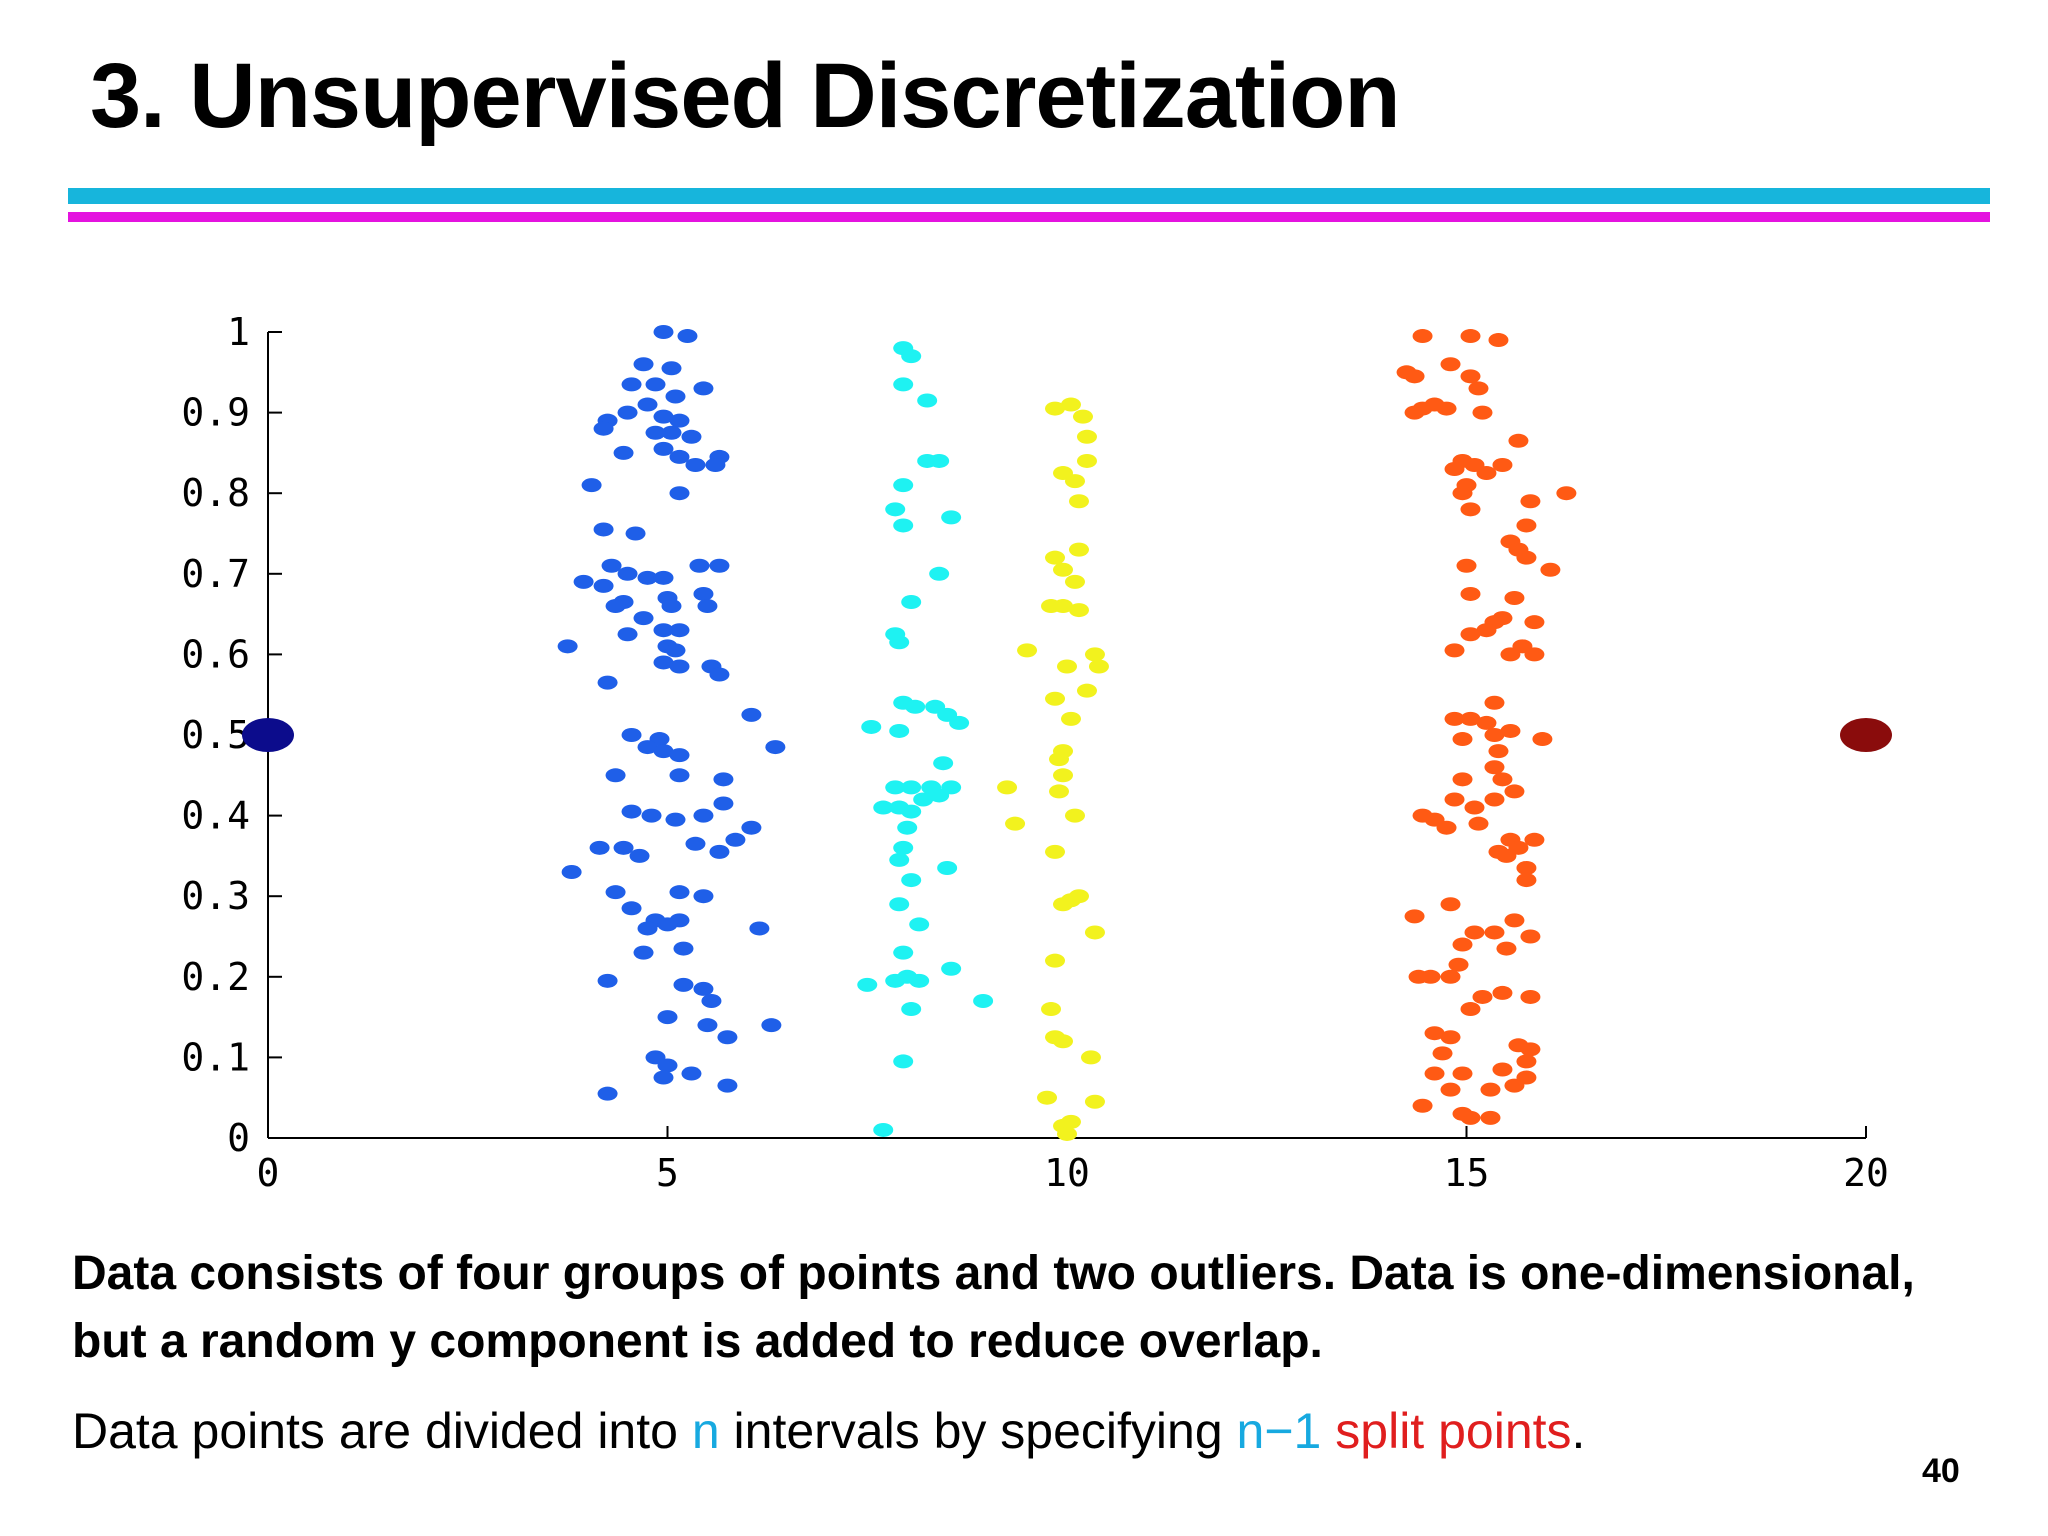  Describe the element at coordinates (1279, 1431) in the screenshot. I see `keyword-n-minus-1: n−1` at that location.